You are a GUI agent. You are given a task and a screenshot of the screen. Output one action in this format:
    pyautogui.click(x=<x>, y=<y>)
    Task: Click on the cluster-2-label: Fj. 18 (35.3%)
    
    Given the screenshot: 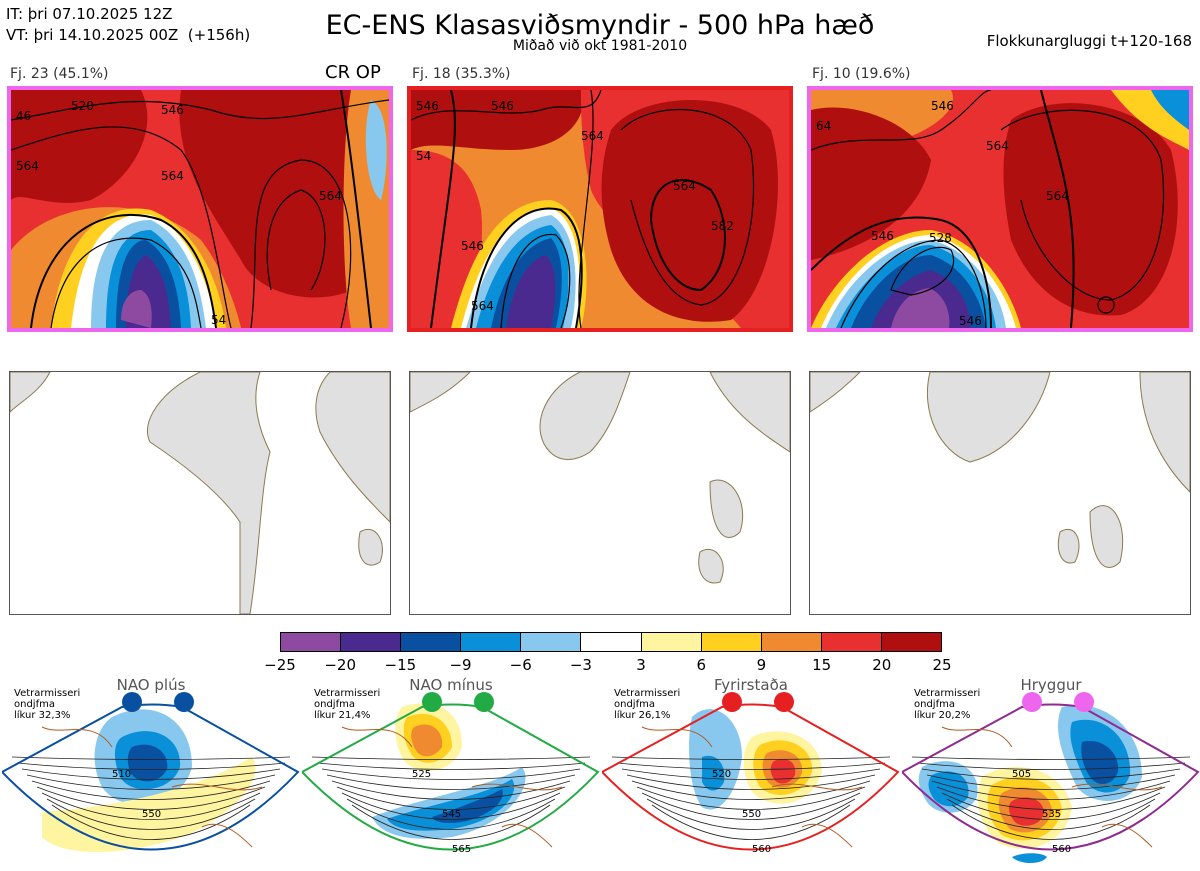 What is the action you would take?
    pyautogui.click(x=461, y=74)
    